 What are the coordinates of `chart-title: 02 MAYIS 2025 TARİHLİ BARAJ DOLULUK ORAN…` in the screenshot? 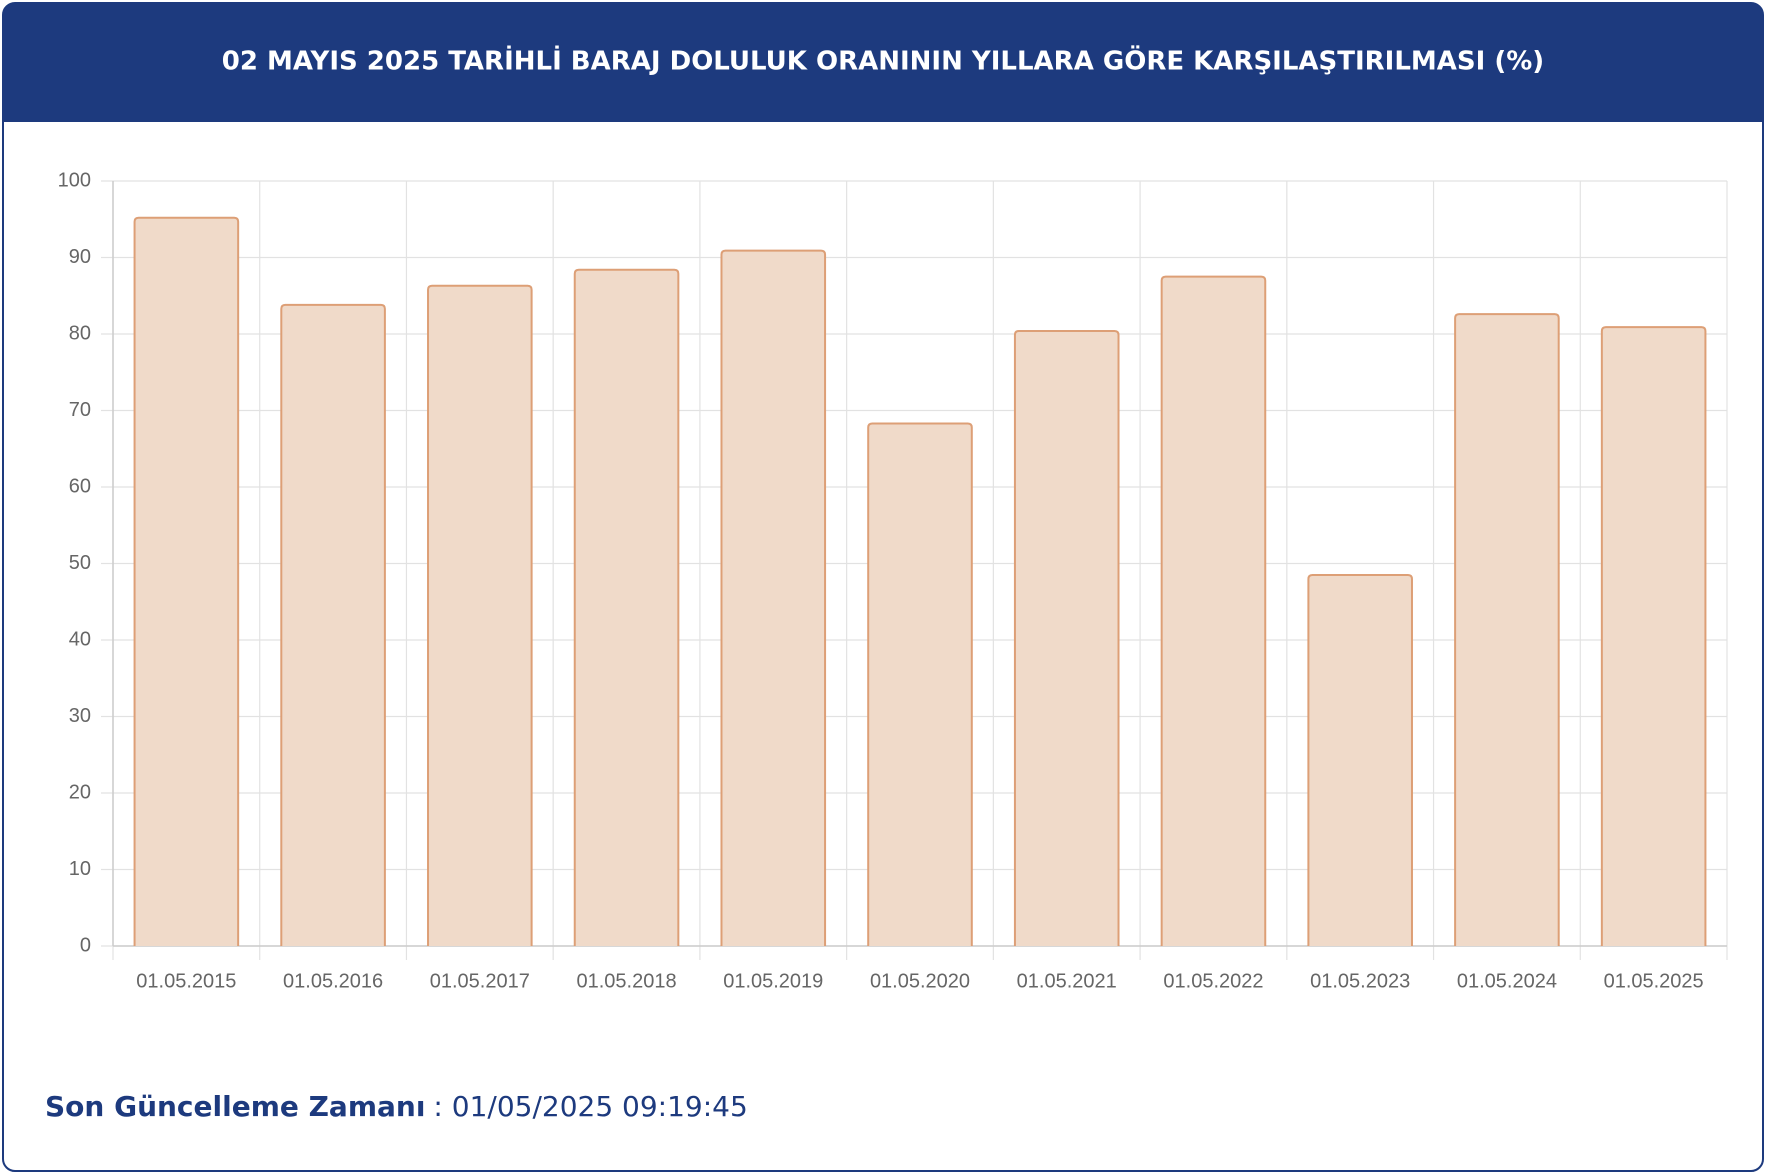 It's located at (883, 60).